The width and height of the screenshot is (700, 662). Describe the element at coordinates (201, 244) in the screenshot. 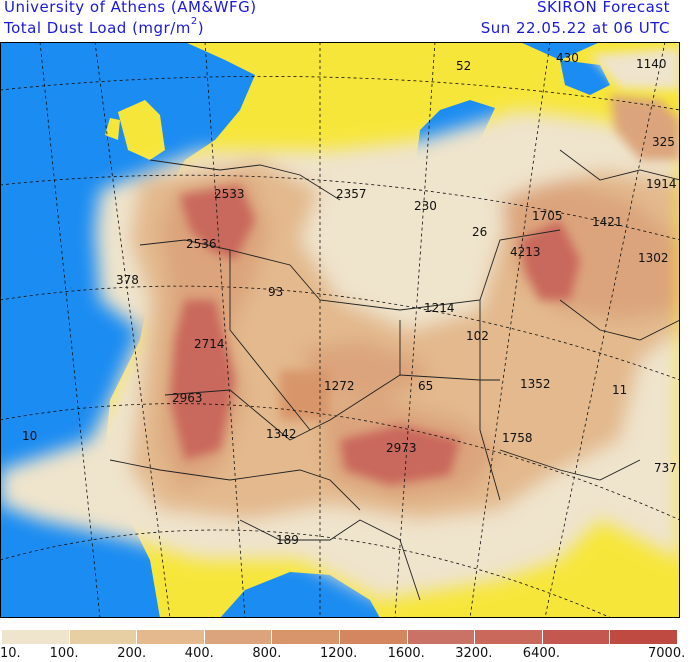

I see `value-label: 2536` at that location.